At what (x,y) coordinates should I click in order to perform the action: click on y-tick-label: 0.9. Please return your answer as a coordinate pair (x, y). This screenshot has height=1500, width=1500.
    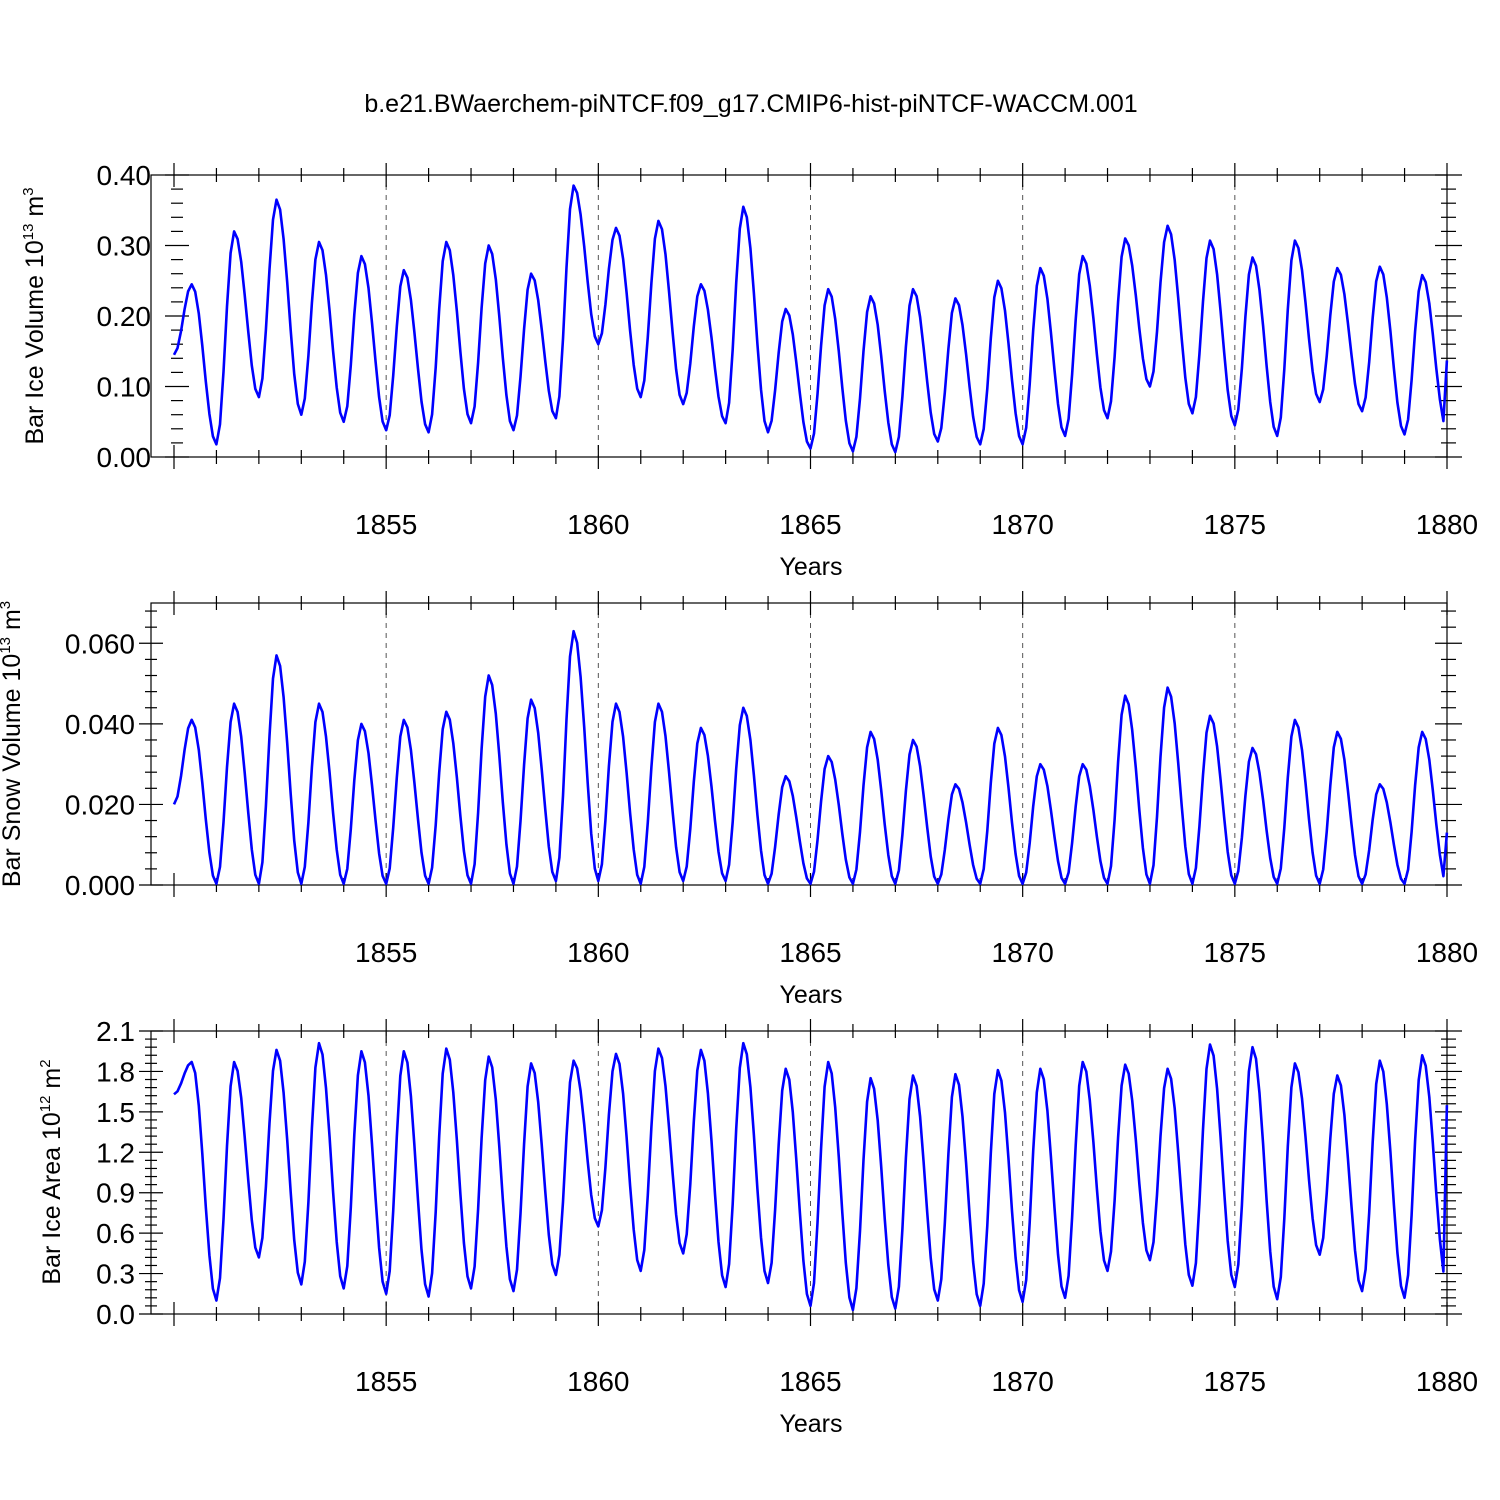
    Looking at the image, I should click on (115, 1193).